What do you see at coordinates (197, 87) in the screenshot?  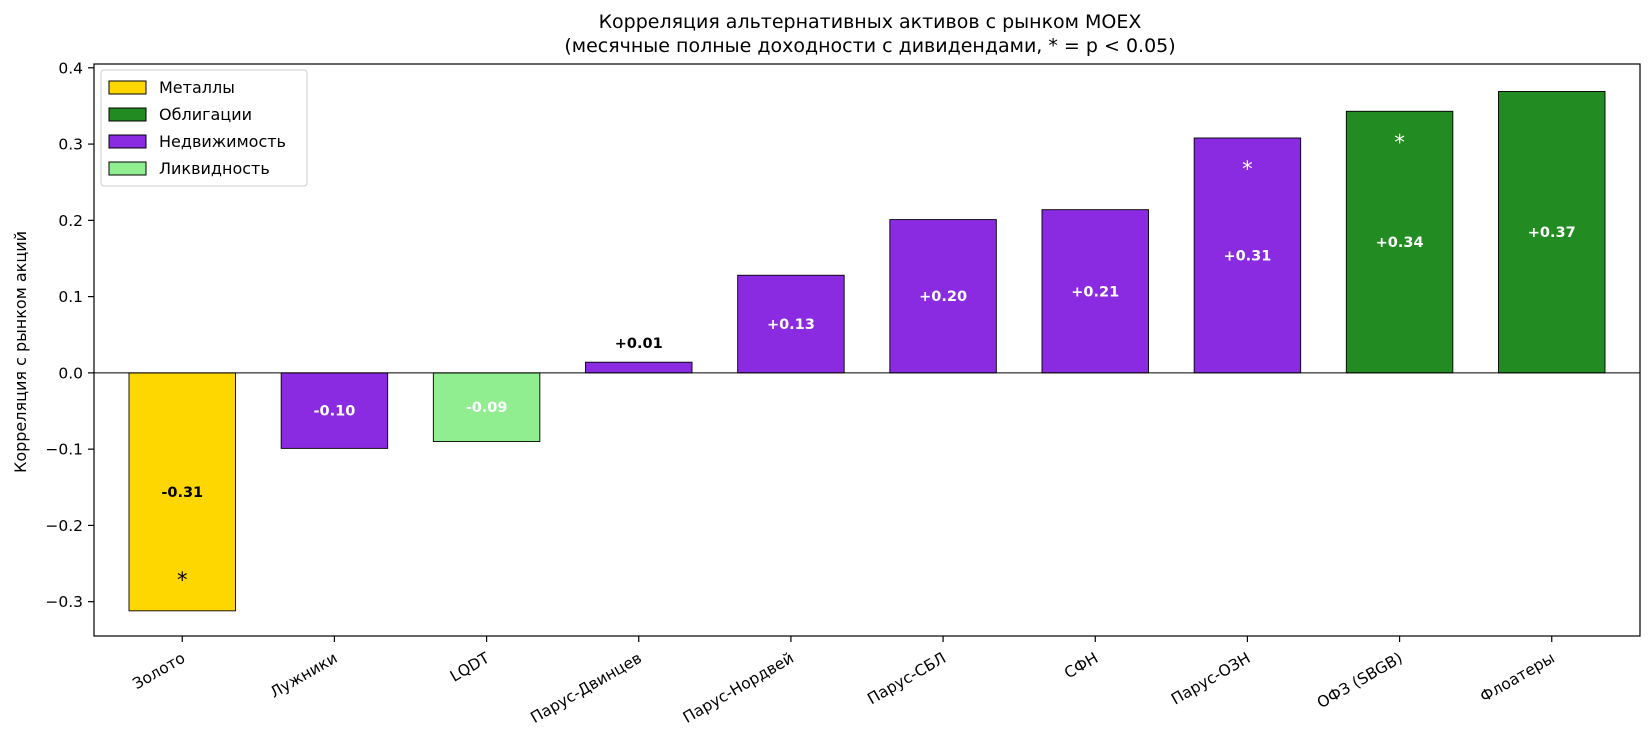 I see `legend-label: Металлы` at bounding box center [197, 87].